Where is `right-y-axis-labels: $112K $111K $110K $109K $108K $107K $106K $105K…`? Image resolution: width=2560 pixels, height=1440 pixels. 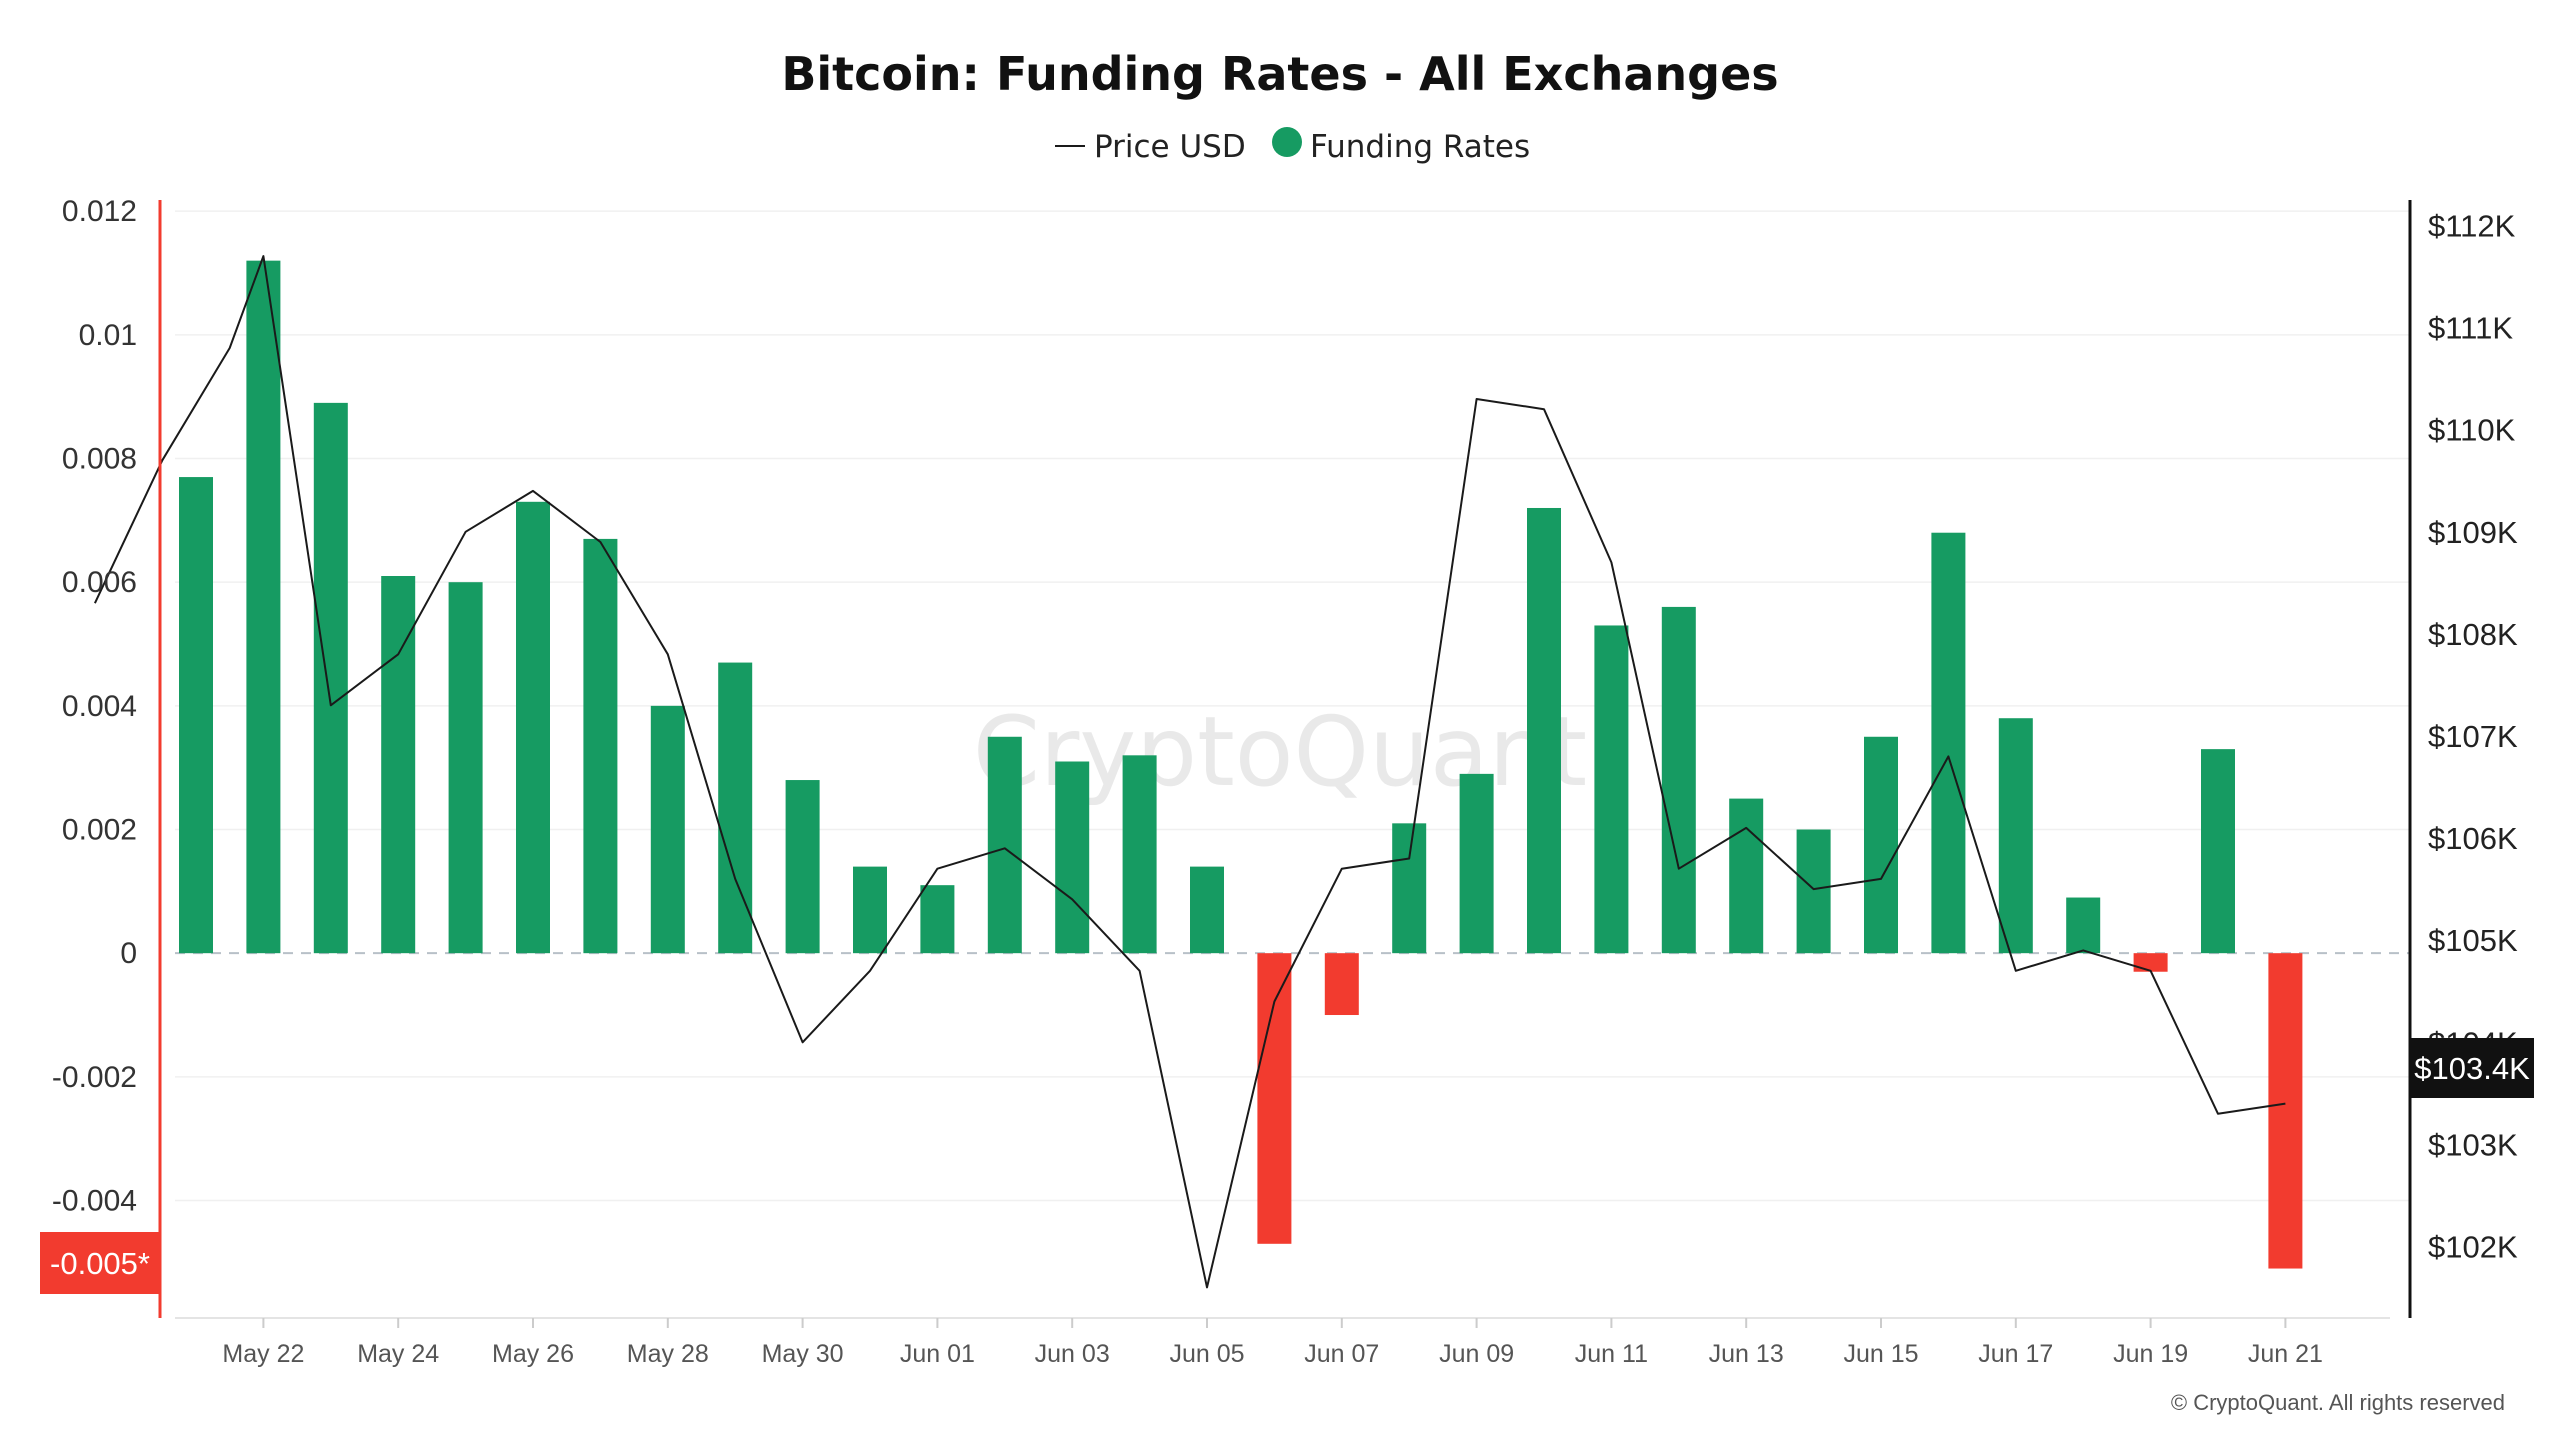
right-y-axis-labels: $112K $111K $110K $109K $108K $107K $106K $105K… is located at coordinates (2473, 736).